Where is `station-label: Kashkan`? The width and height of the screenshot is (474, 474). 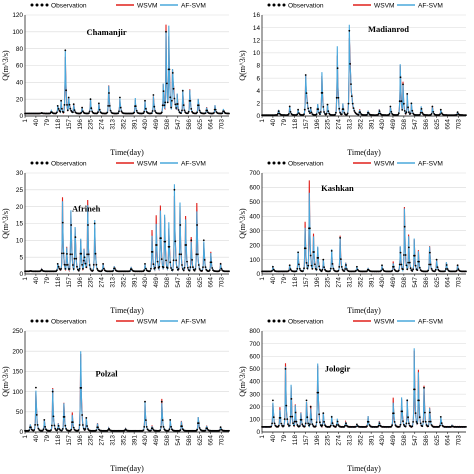
station-label: Kashkan is located at coordinates (337, 188).